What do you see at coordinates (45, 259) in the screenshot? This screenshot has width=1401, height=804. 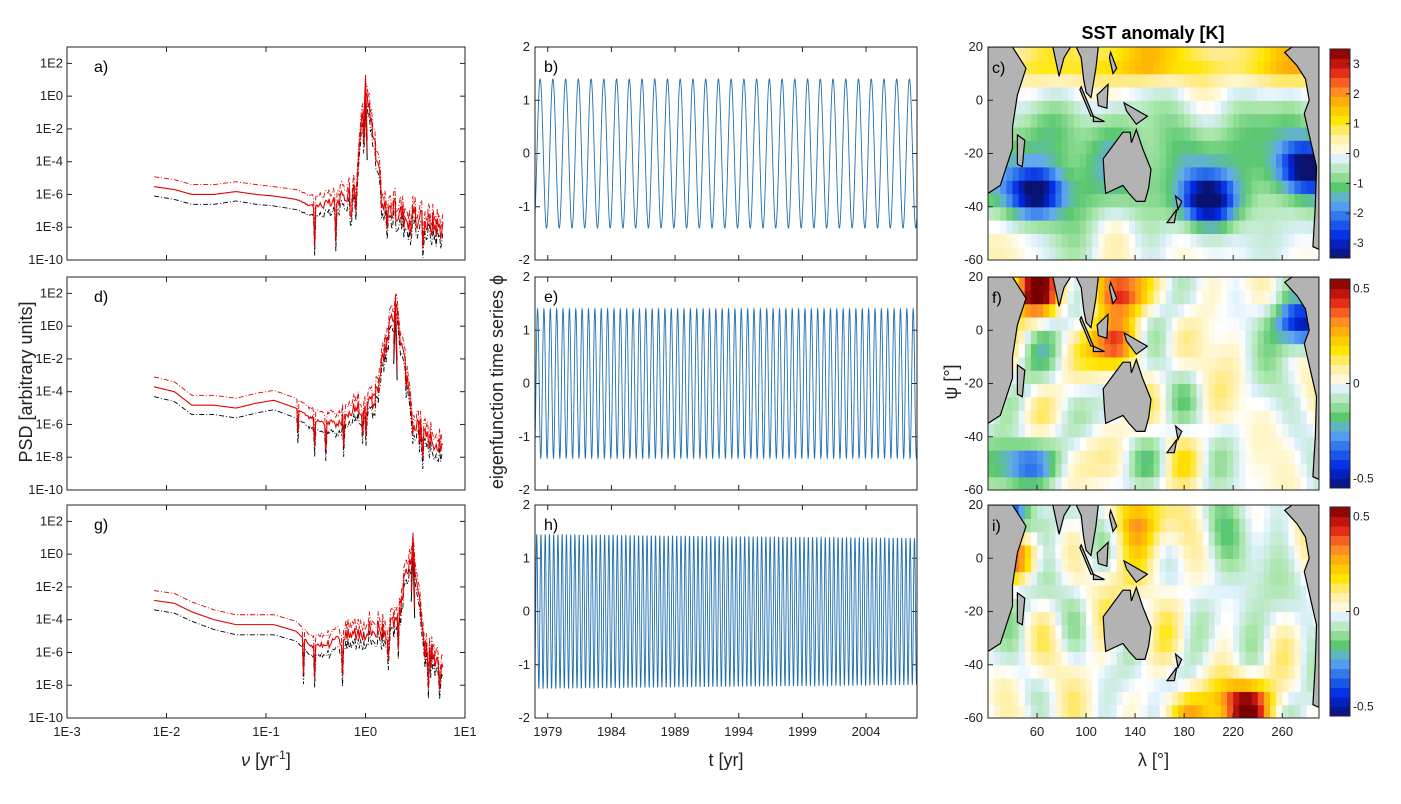 I see `ytick-label: 1E-10` at bounding box center [45, 259].